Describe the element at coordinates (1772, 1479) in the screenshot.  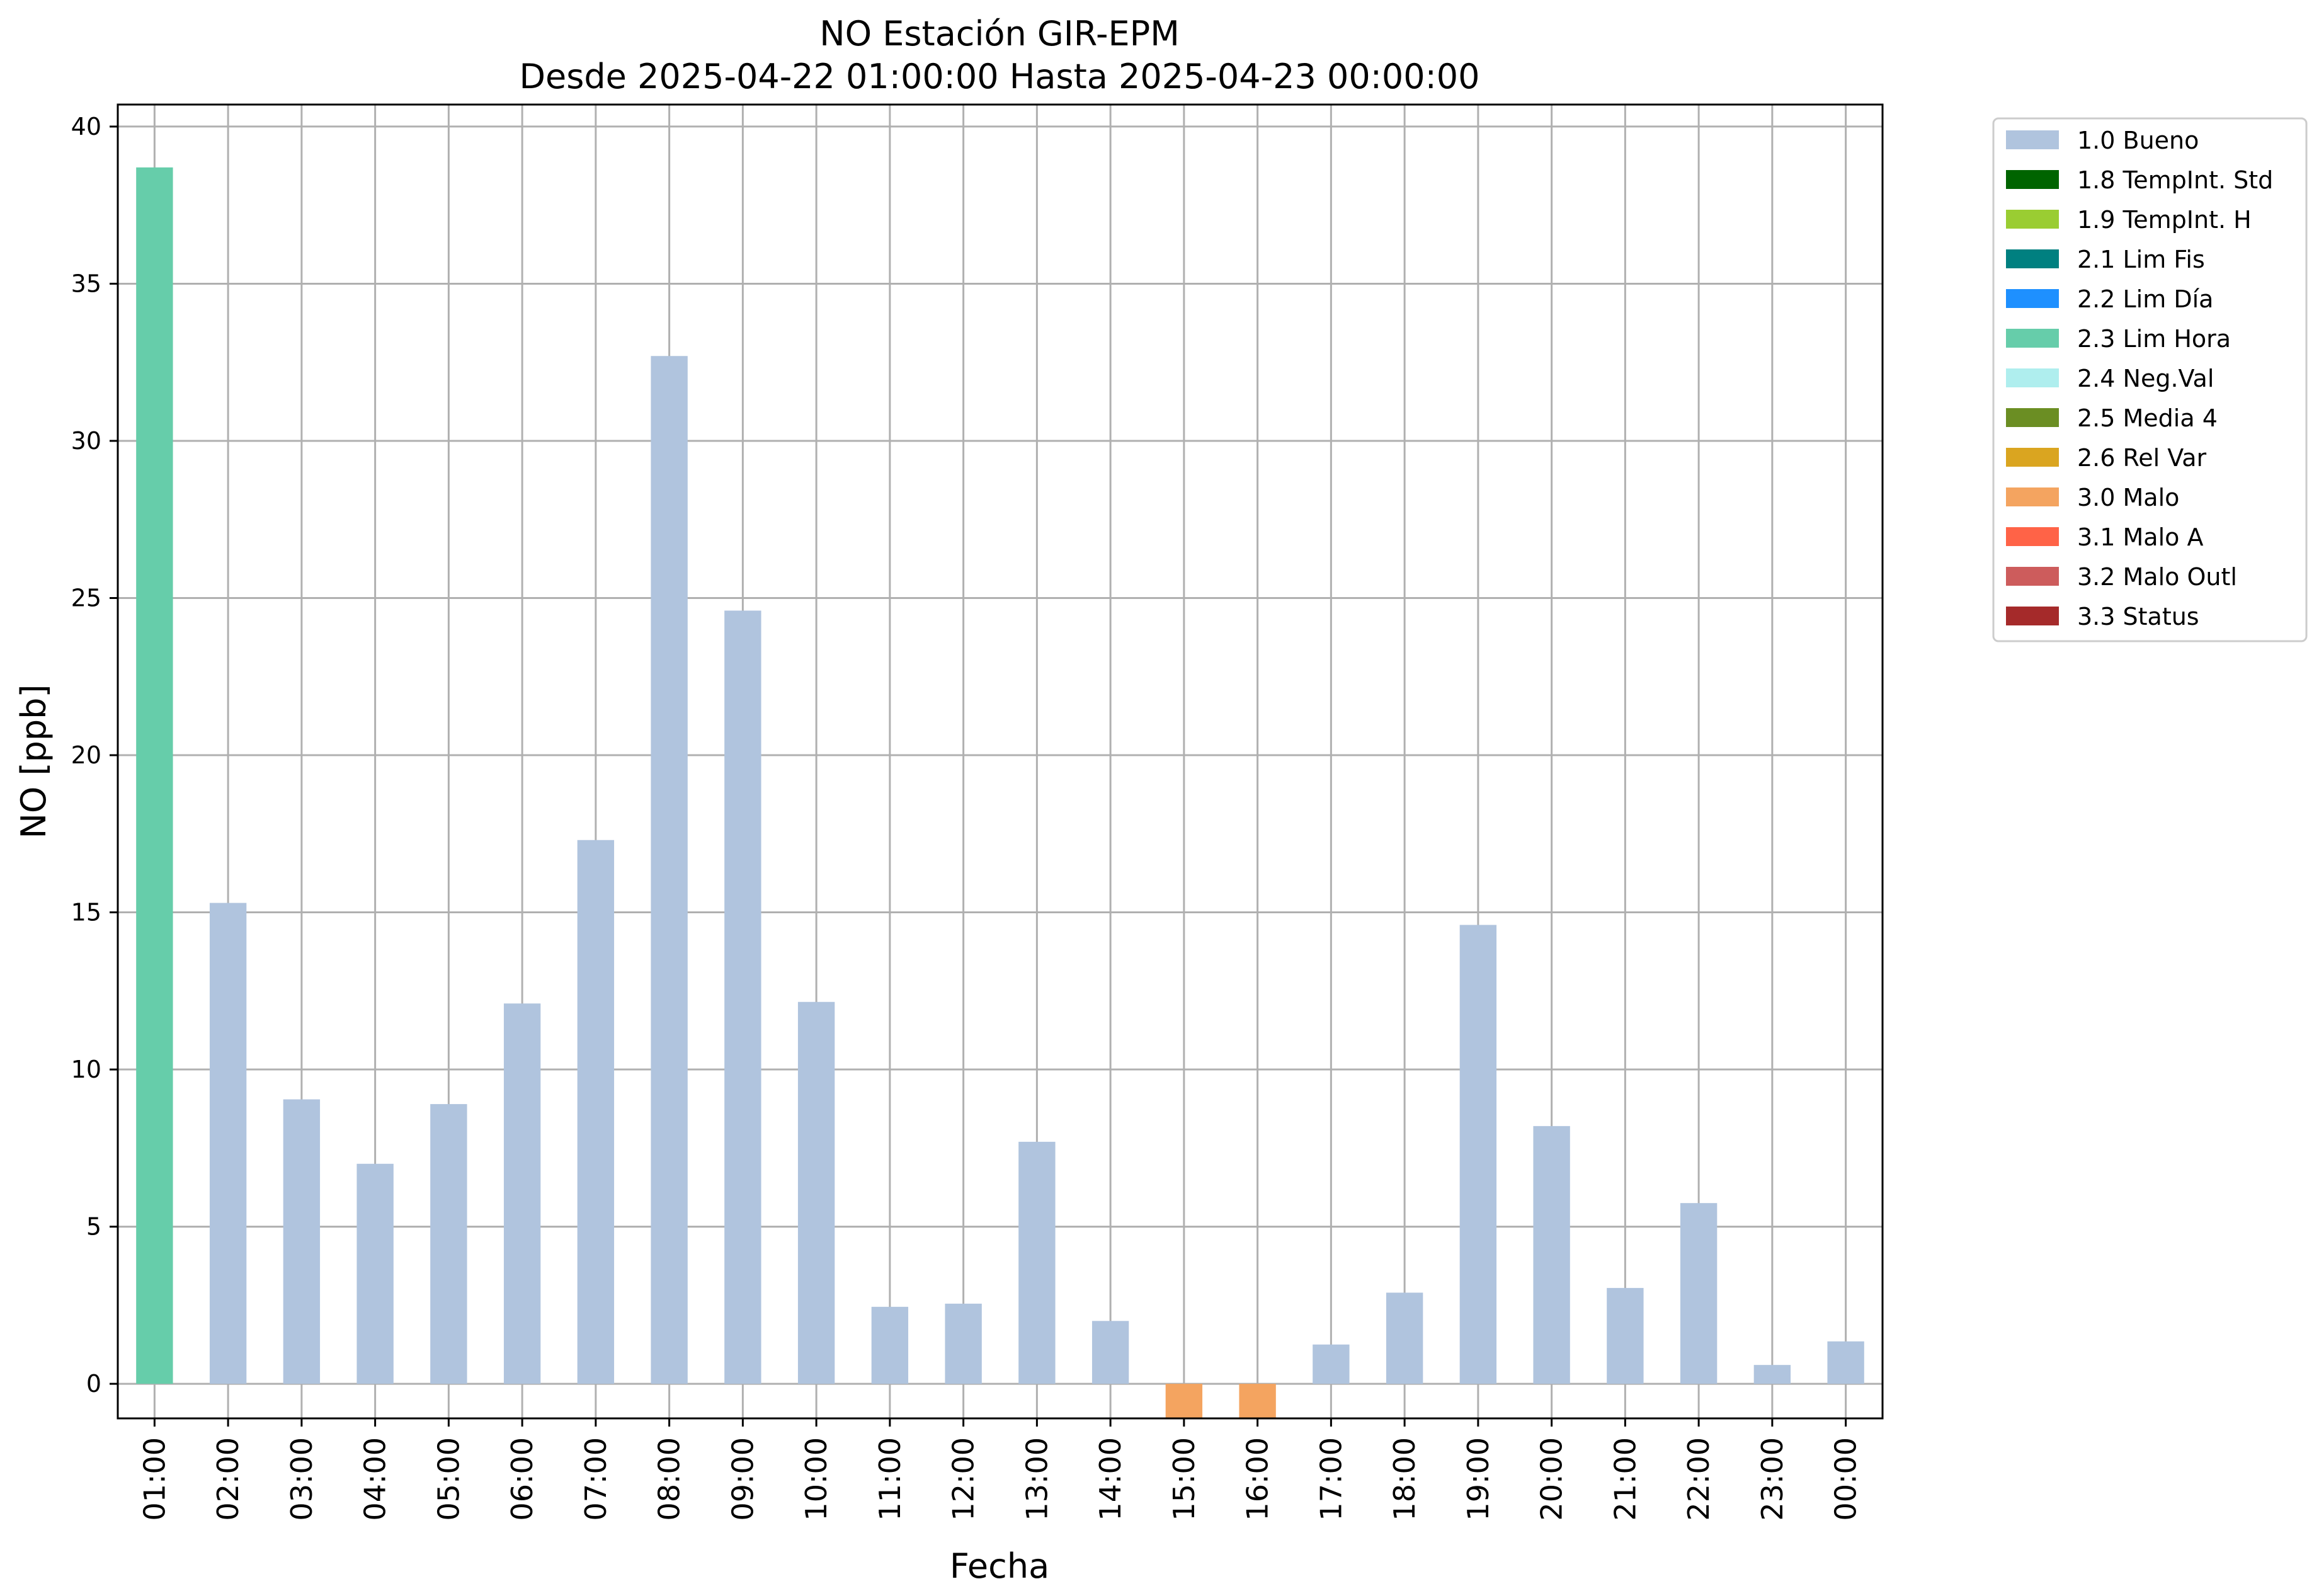
I see `x-tick-label: 23:00` at that location.